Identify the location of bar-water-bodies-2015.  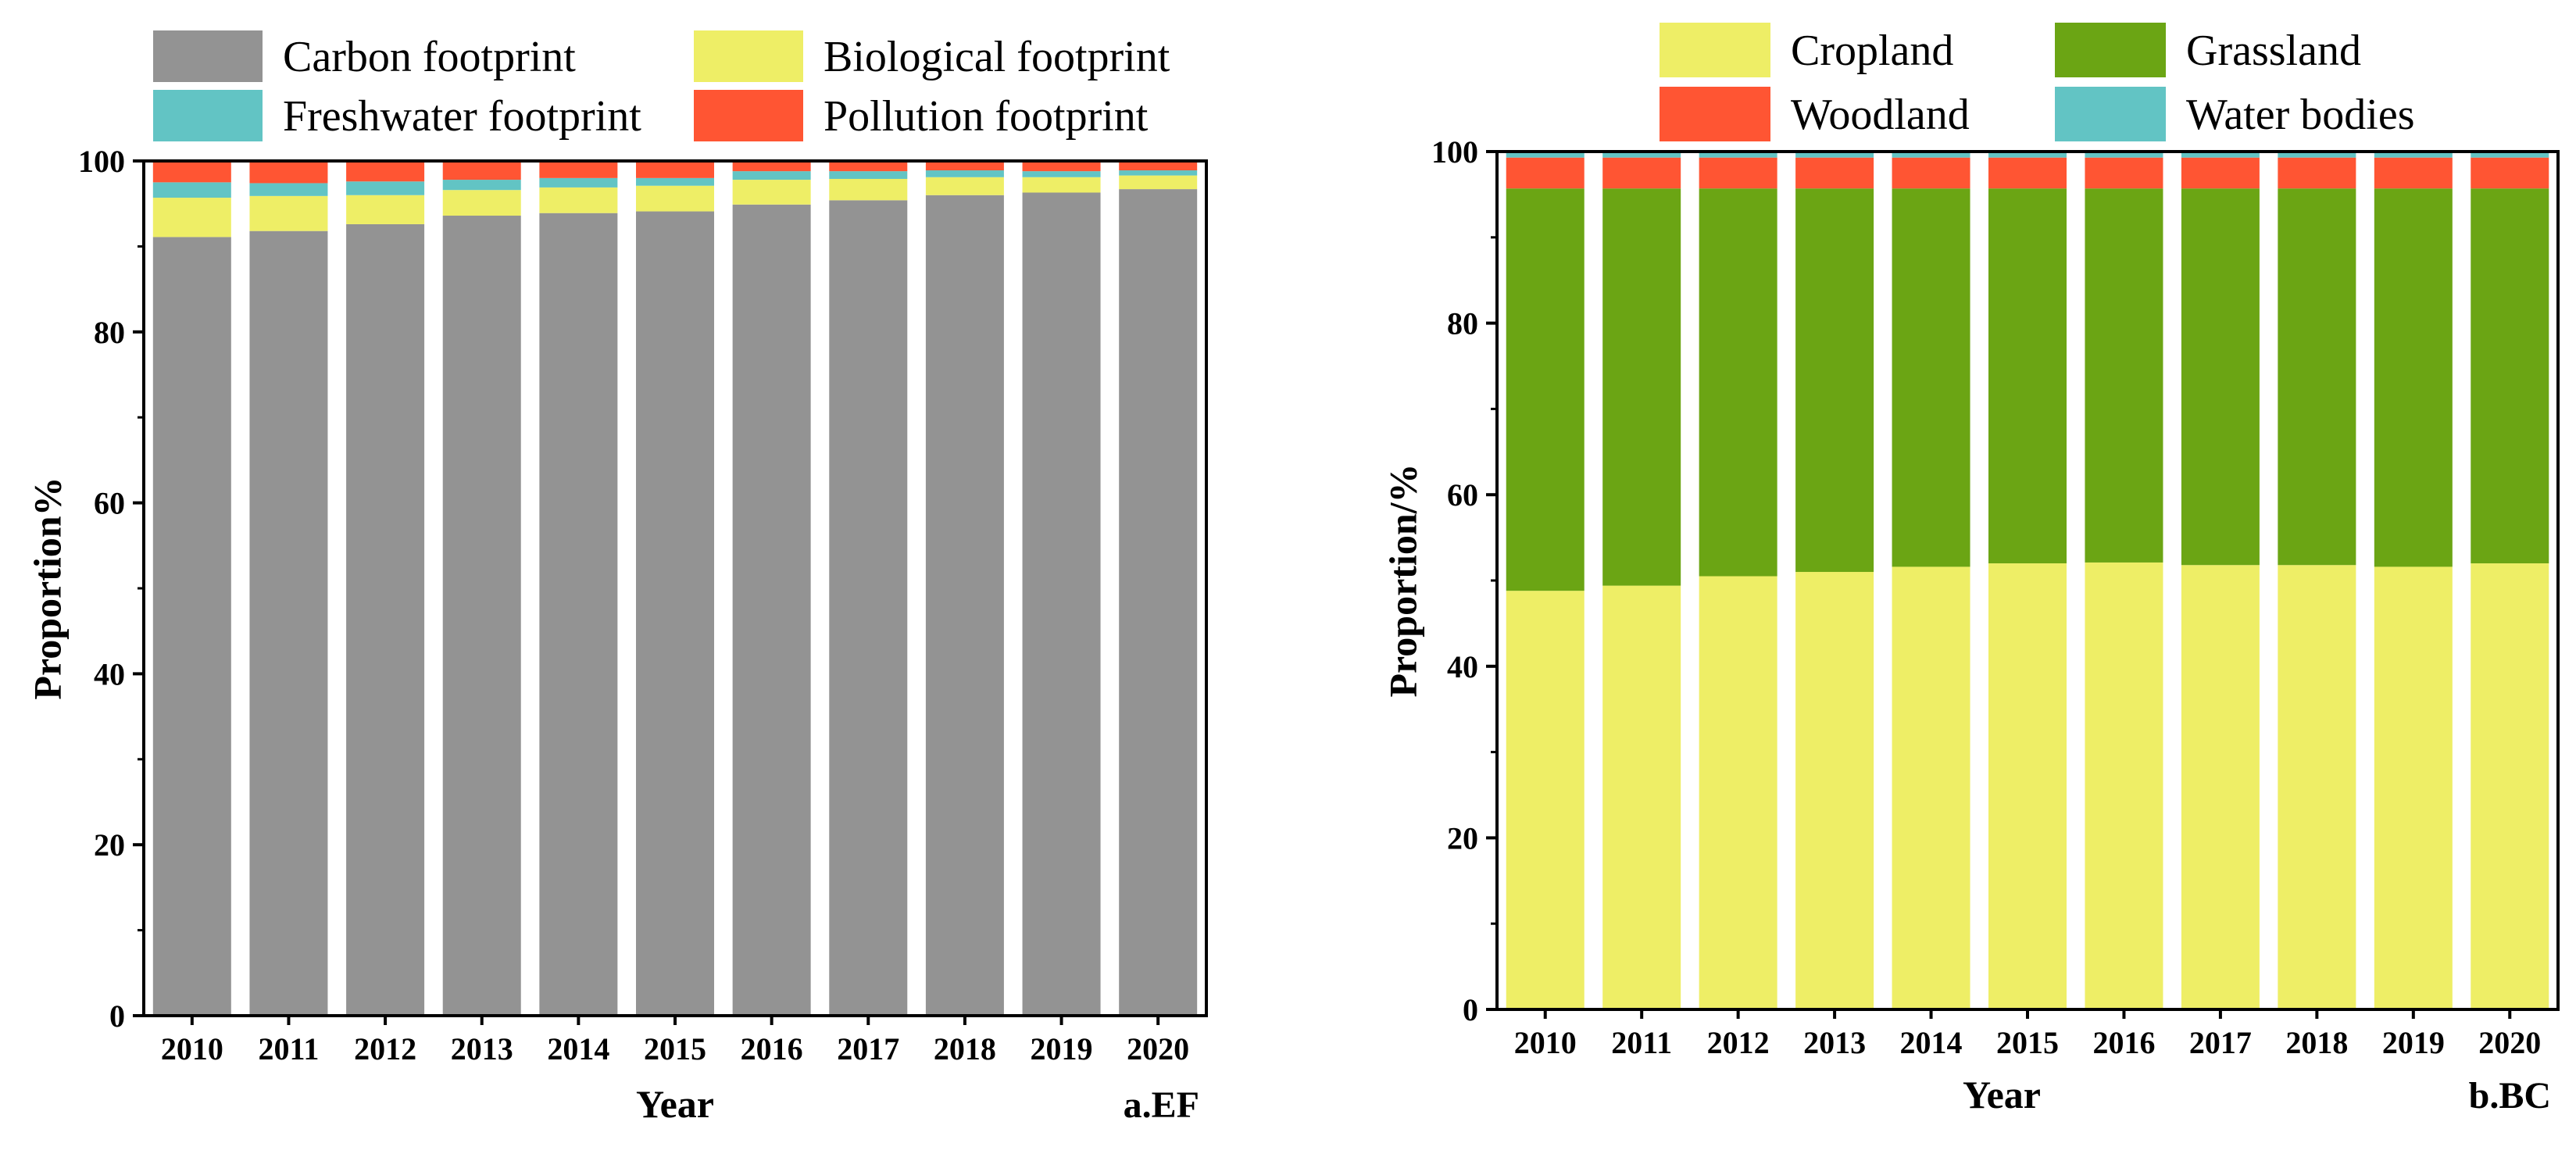
(2028, 155).